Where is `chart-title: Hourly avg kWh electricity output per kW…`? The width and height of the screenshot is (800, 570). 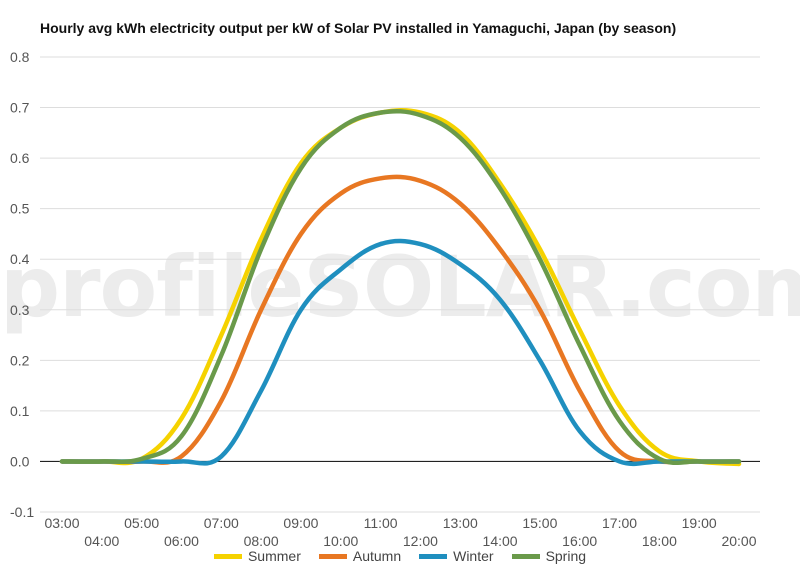 chart-title: Hourly avg kWh electricity output per kW… is located at coordinates (358, 28).